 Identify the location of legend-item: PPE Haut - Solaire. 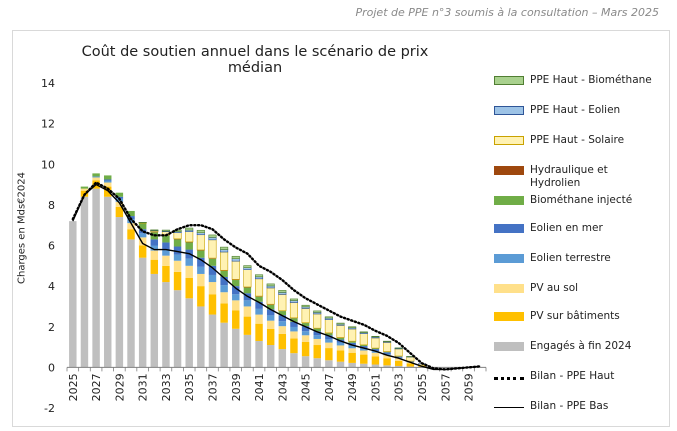
(581, 140).